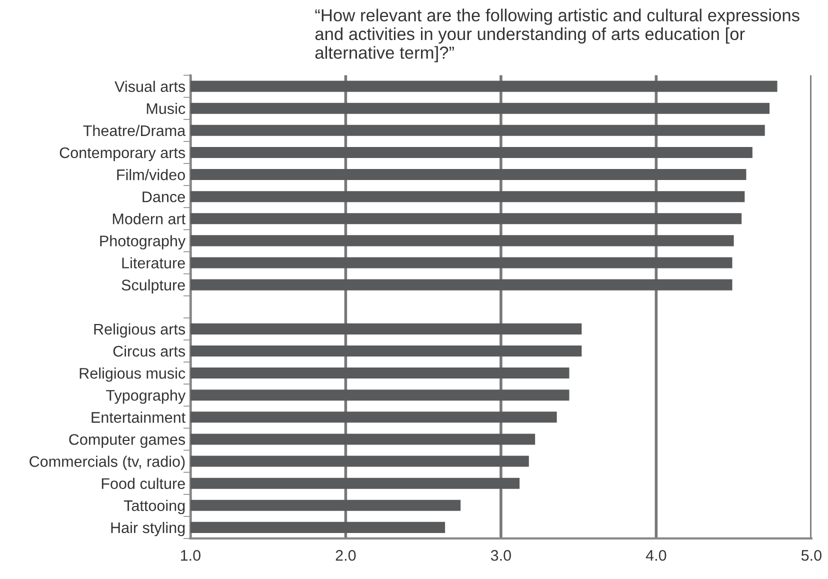 The width and height of the screenshot is (828, 579). I want to click on y-tick-label: Contemporary arts, so click(123, 154).